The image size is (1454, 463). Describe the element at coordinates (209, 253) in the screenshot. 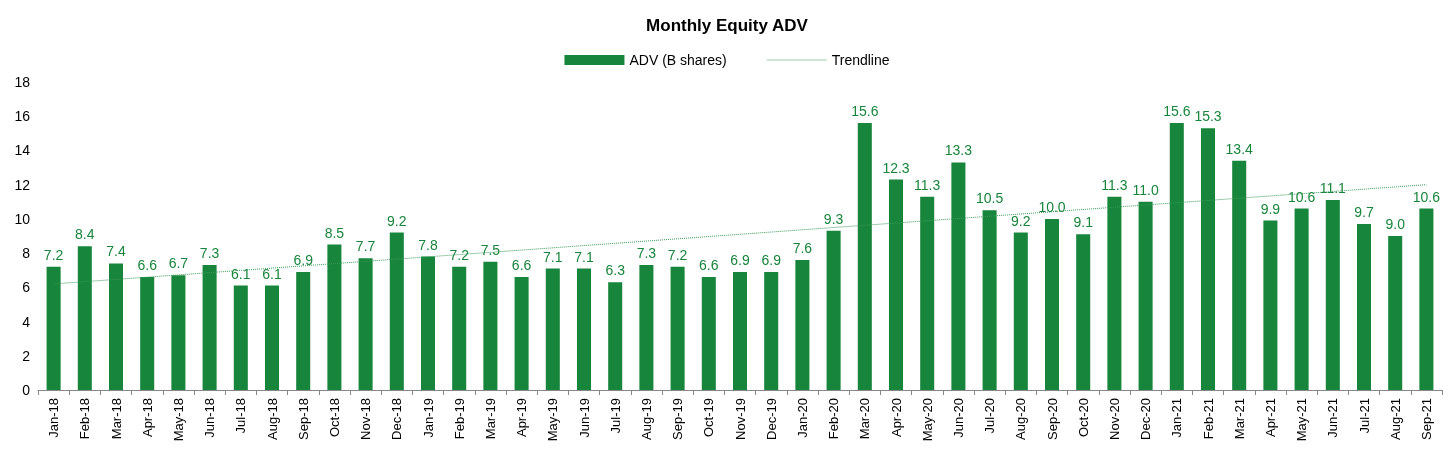

I see `data-label: 7.3` at that location.